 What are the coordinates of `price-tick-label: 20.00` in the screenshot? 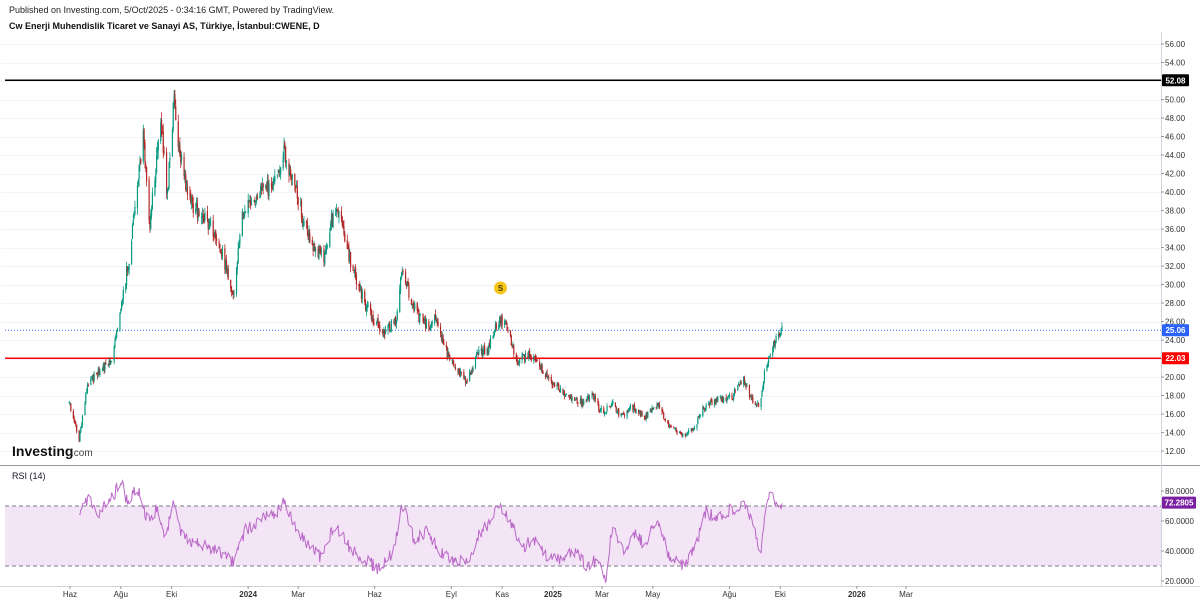 It's located at (1175, 377).